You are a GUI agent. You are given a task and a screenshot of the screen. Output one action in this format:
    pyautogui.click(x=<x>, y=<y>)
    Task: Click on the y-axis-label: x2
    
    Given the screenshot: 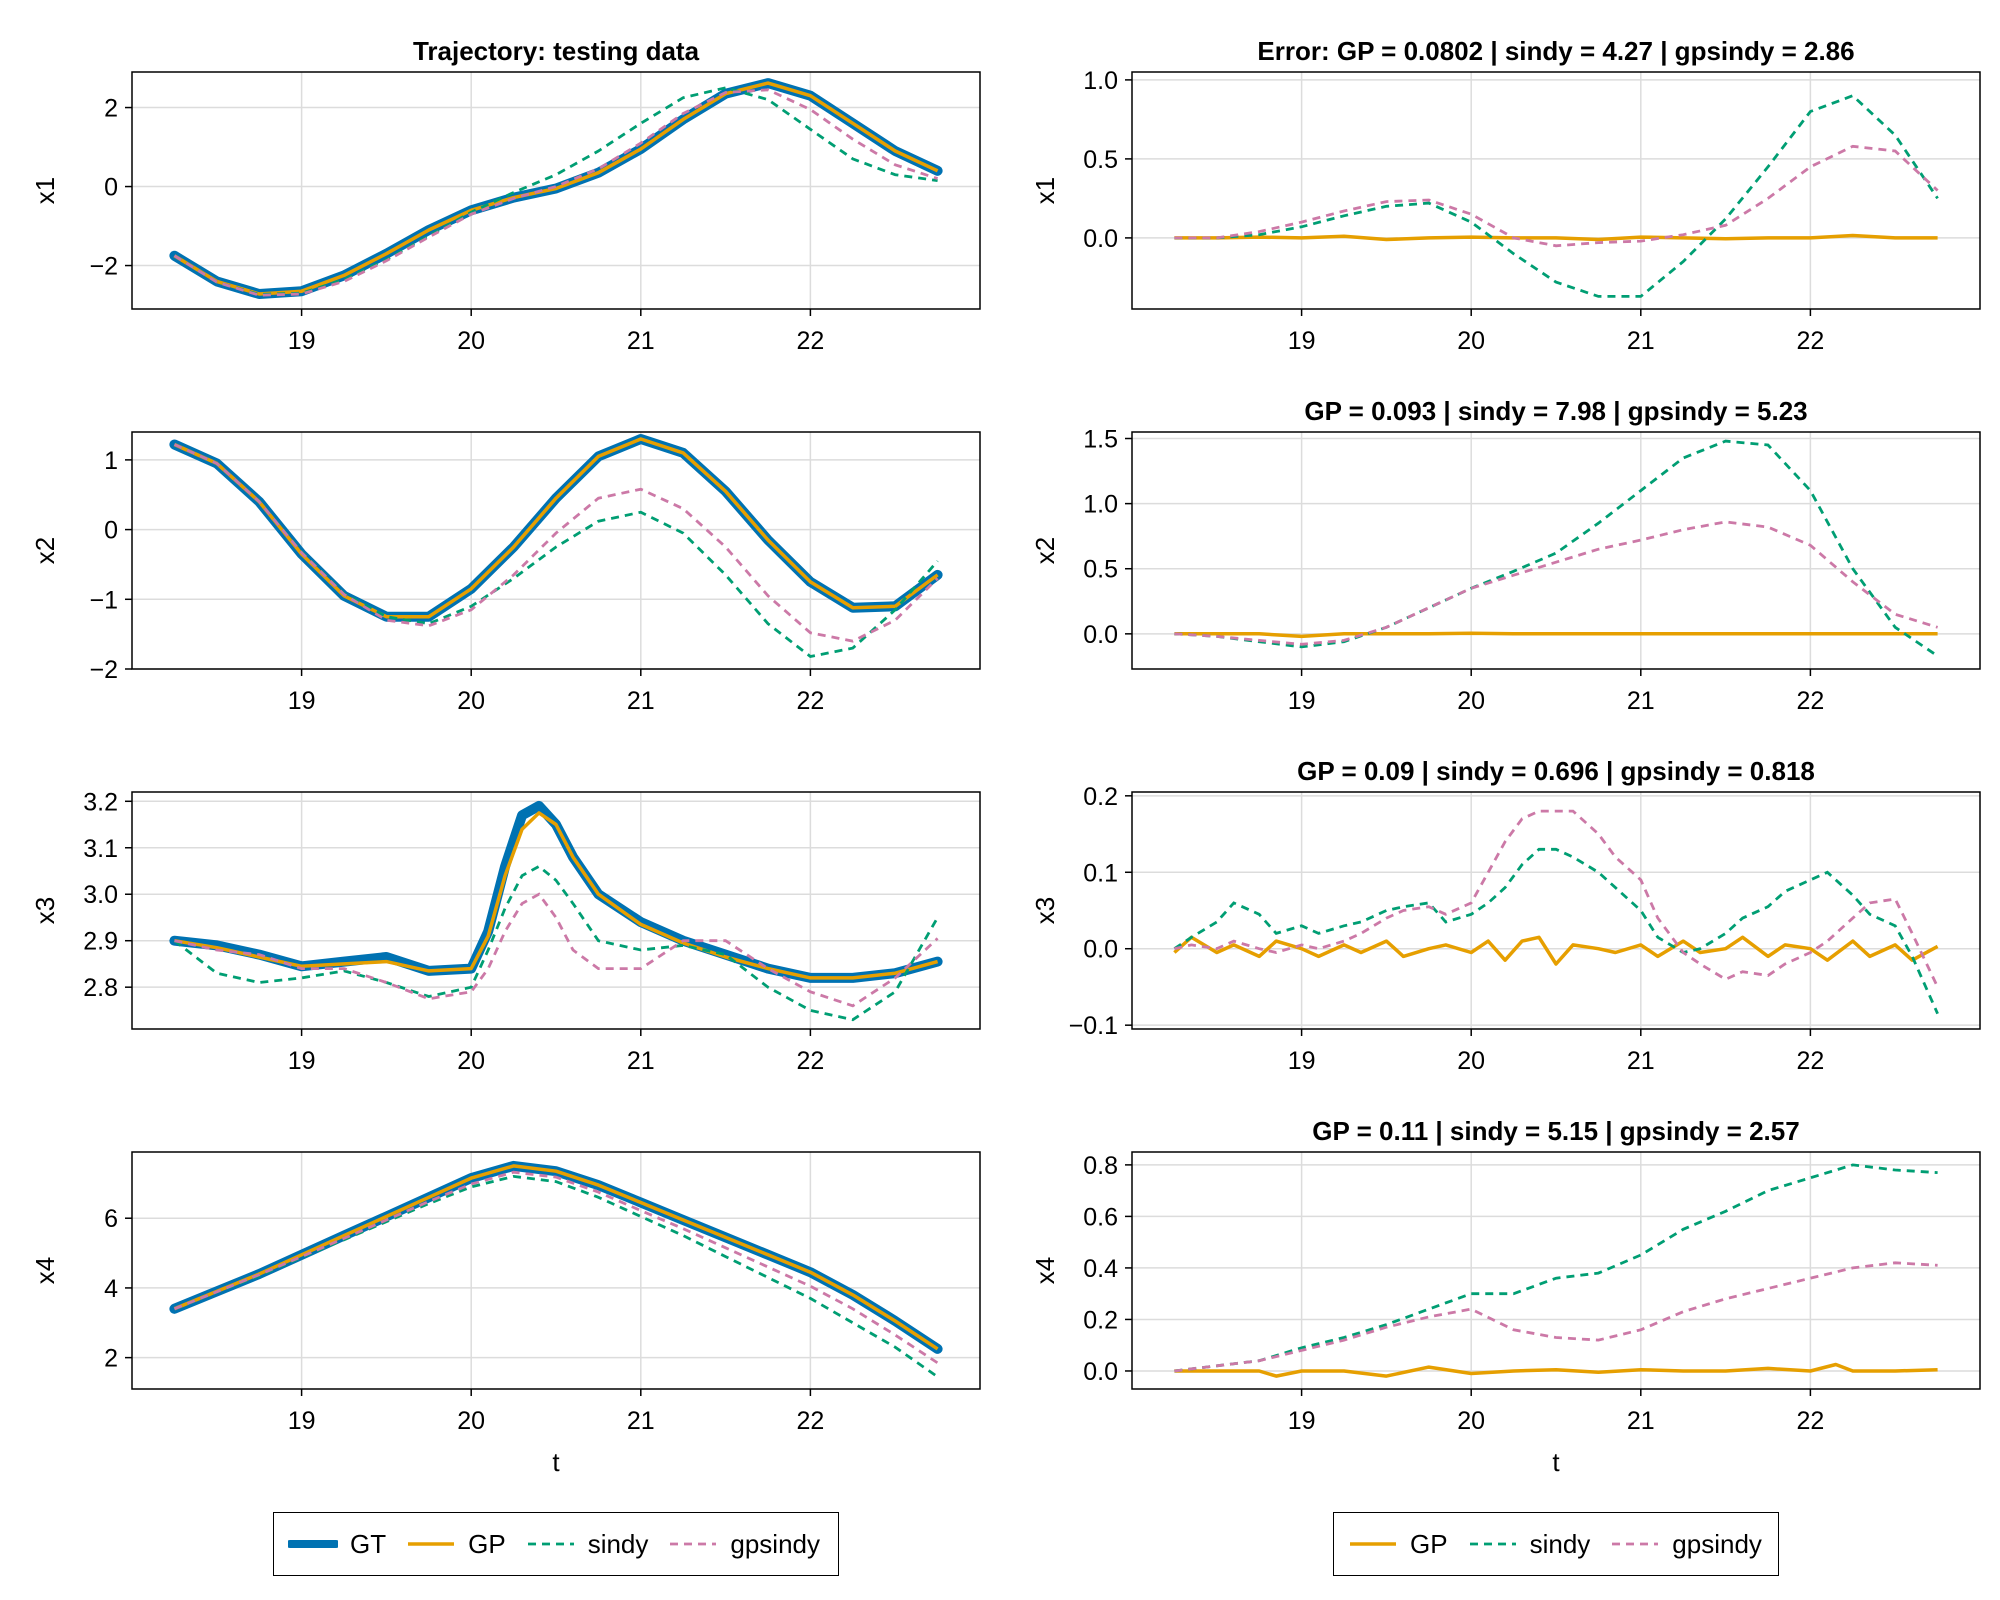 What is the action you would take?
    pyautogui.click(x=1045, y=550)
    